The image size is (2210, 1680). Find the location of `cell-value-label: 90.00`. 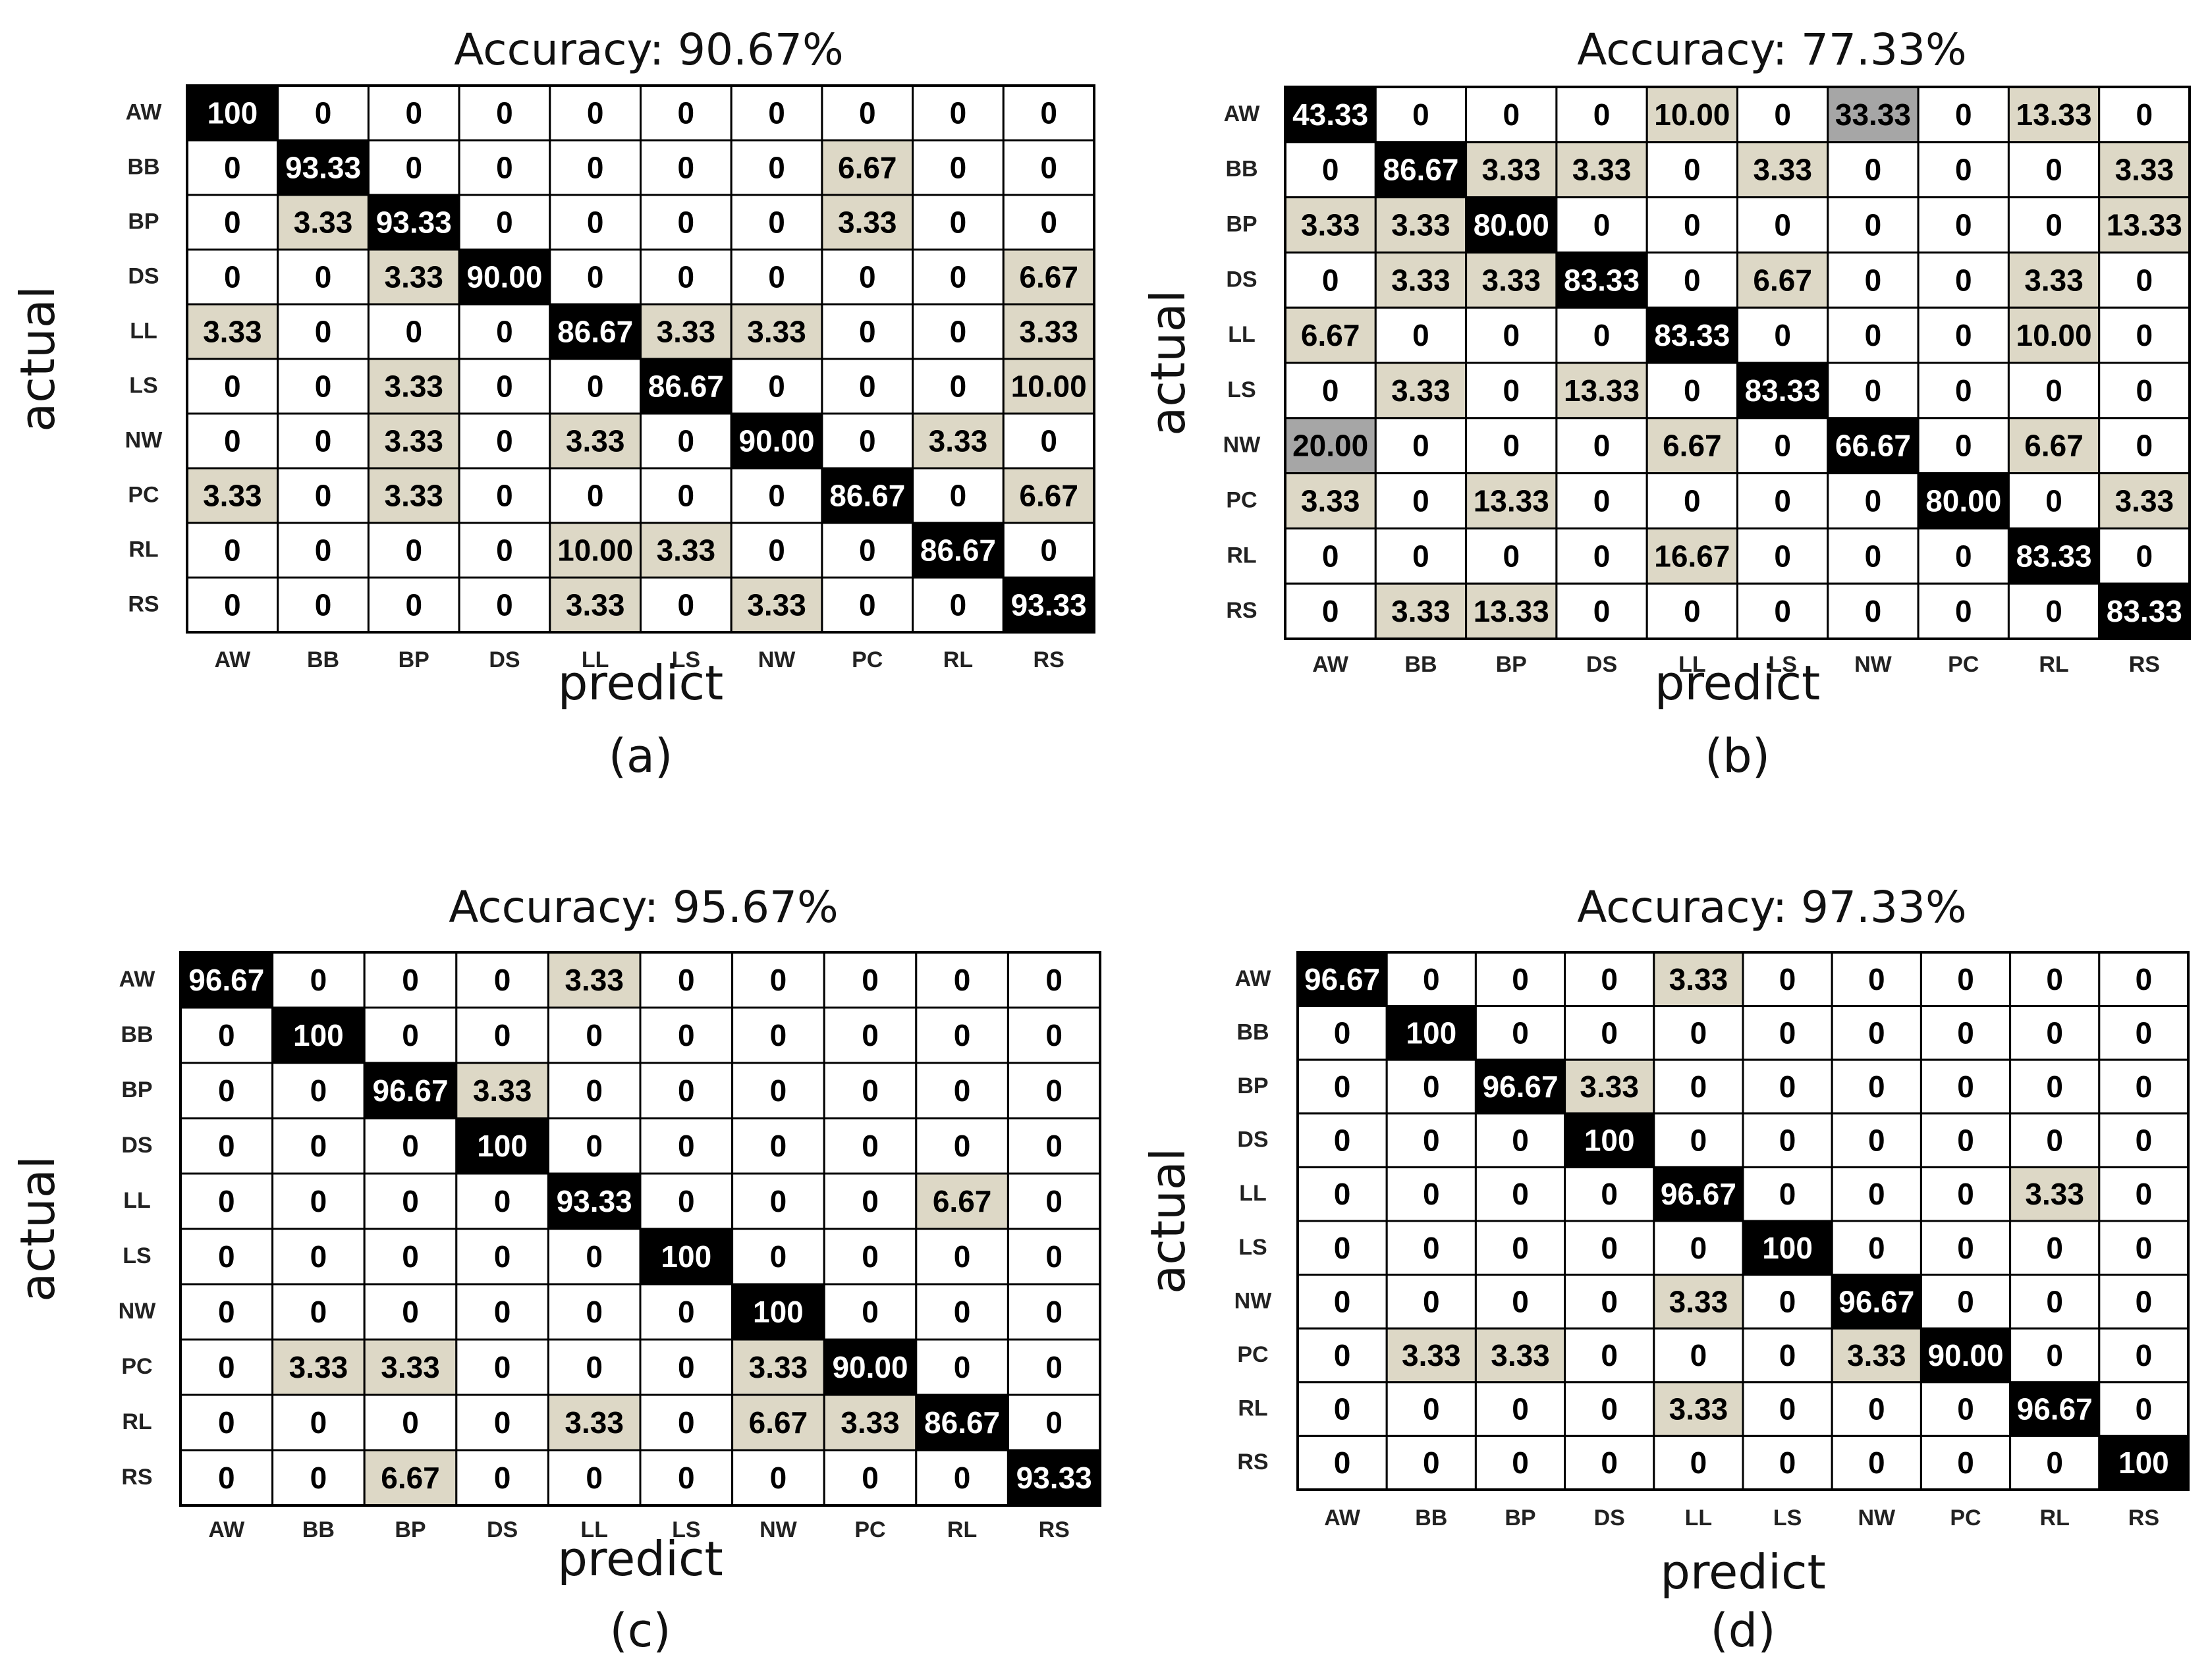

cell-value-label: 90.00 is located at coordinates (776, 441).